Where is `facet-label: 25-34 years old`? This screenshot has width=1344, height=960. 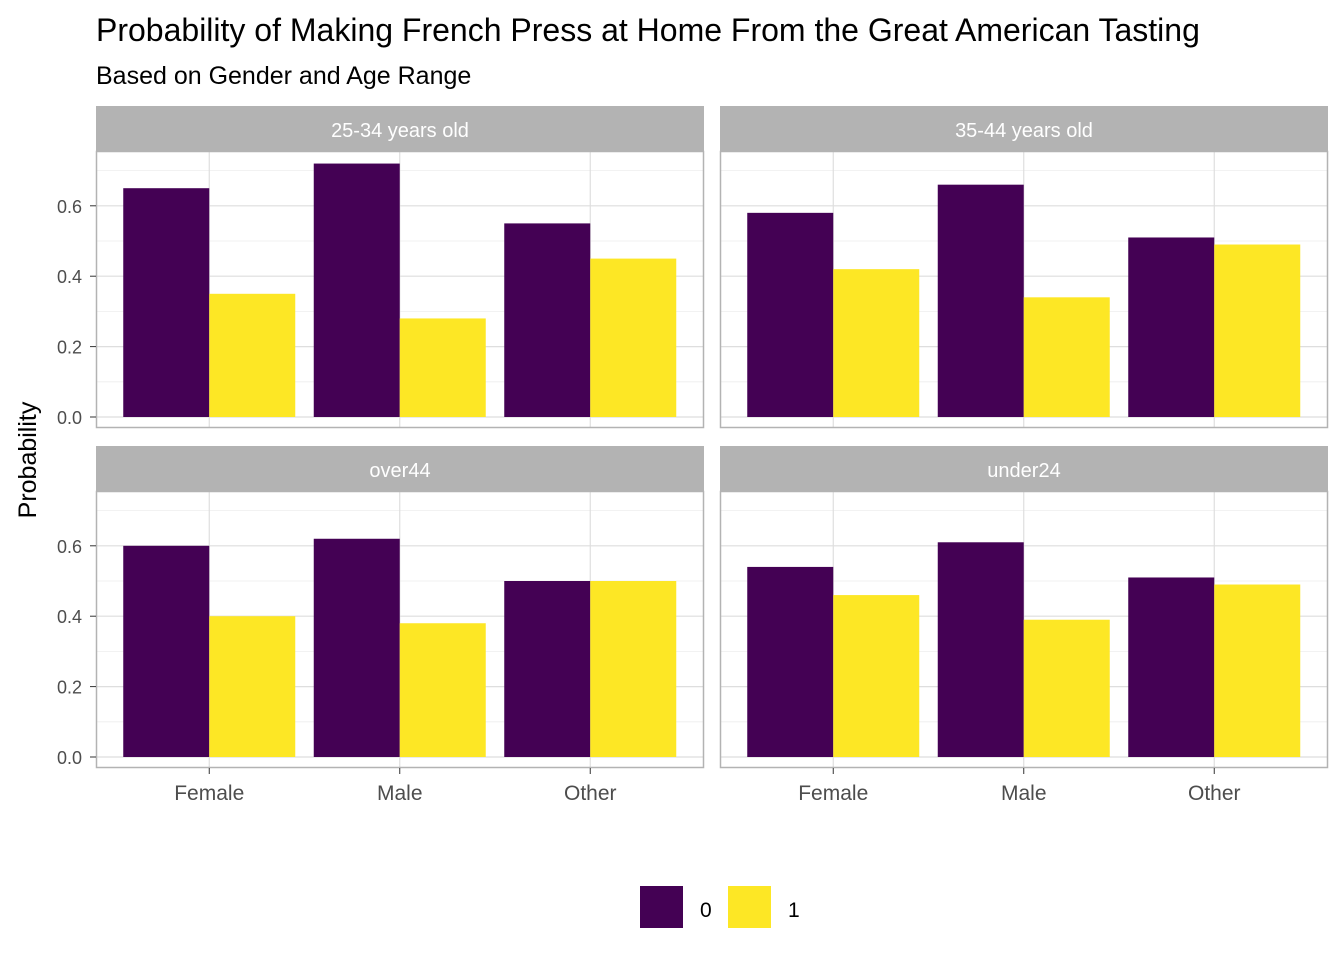
facet-label: 25-34 years old is located at coordinates (400, 131).